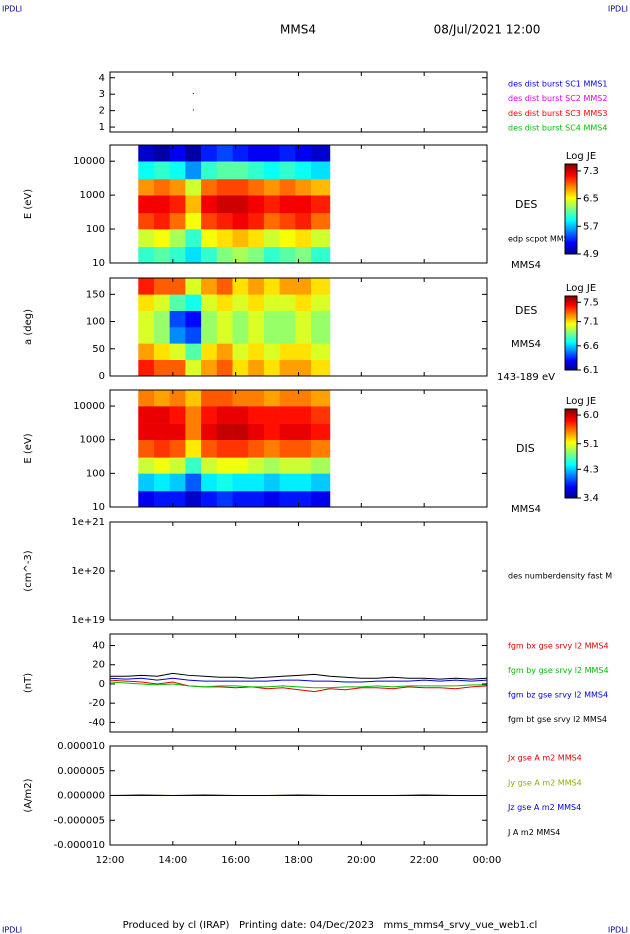 The width and height of the screenshot is (630, 934). I want to click on y-tick-label: 1e+20, so click(88, 571).